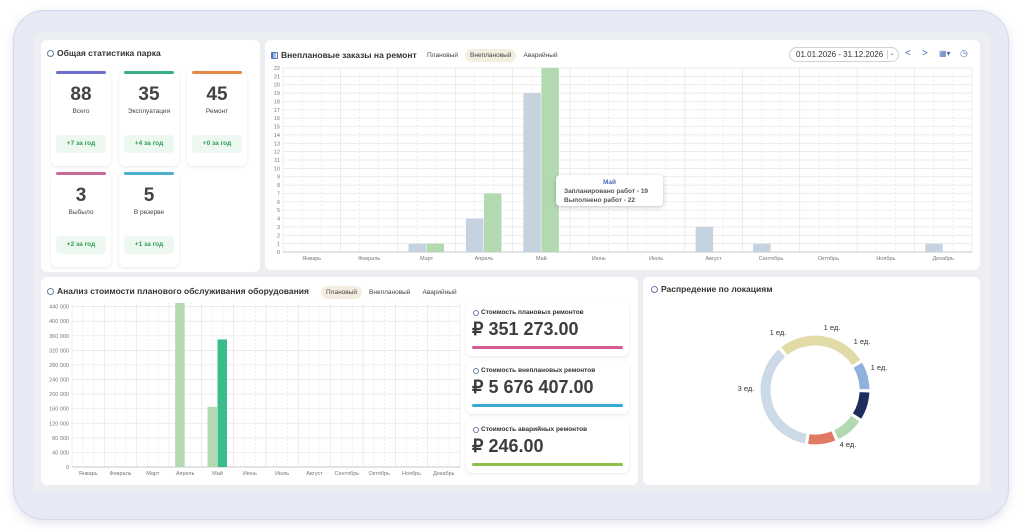 The width and height of the screenshot is (1024, 529). Describe the element at coordinates (217, 94) in the screenshot. I see `stat-value: 45` at that location.